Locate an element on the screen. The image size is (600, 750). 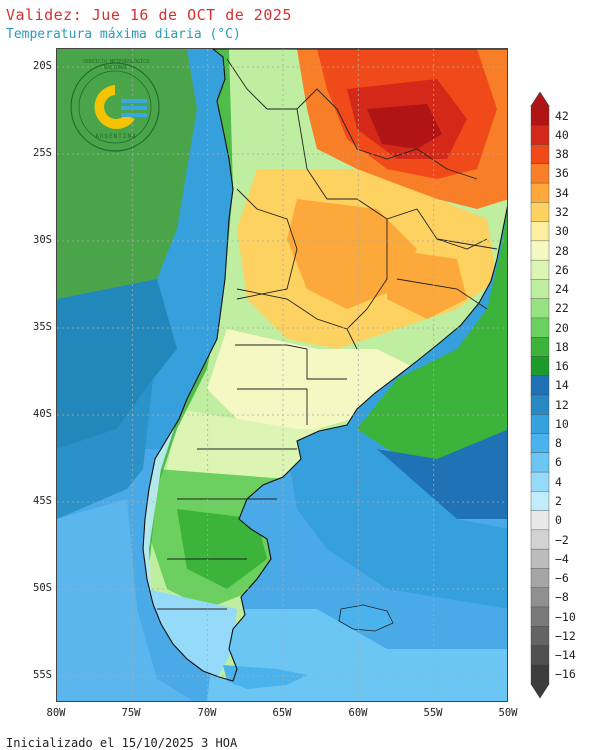
colorbar-arrow-top is located at coordinates (540, 99).